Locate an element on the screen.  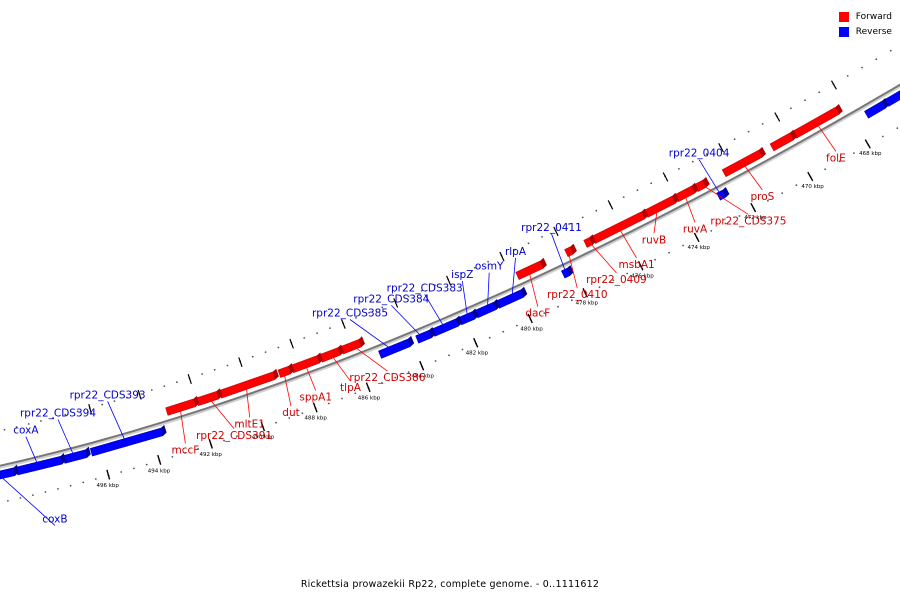
legend-reverse-label: Reverse is located at coordinates (873, 31).